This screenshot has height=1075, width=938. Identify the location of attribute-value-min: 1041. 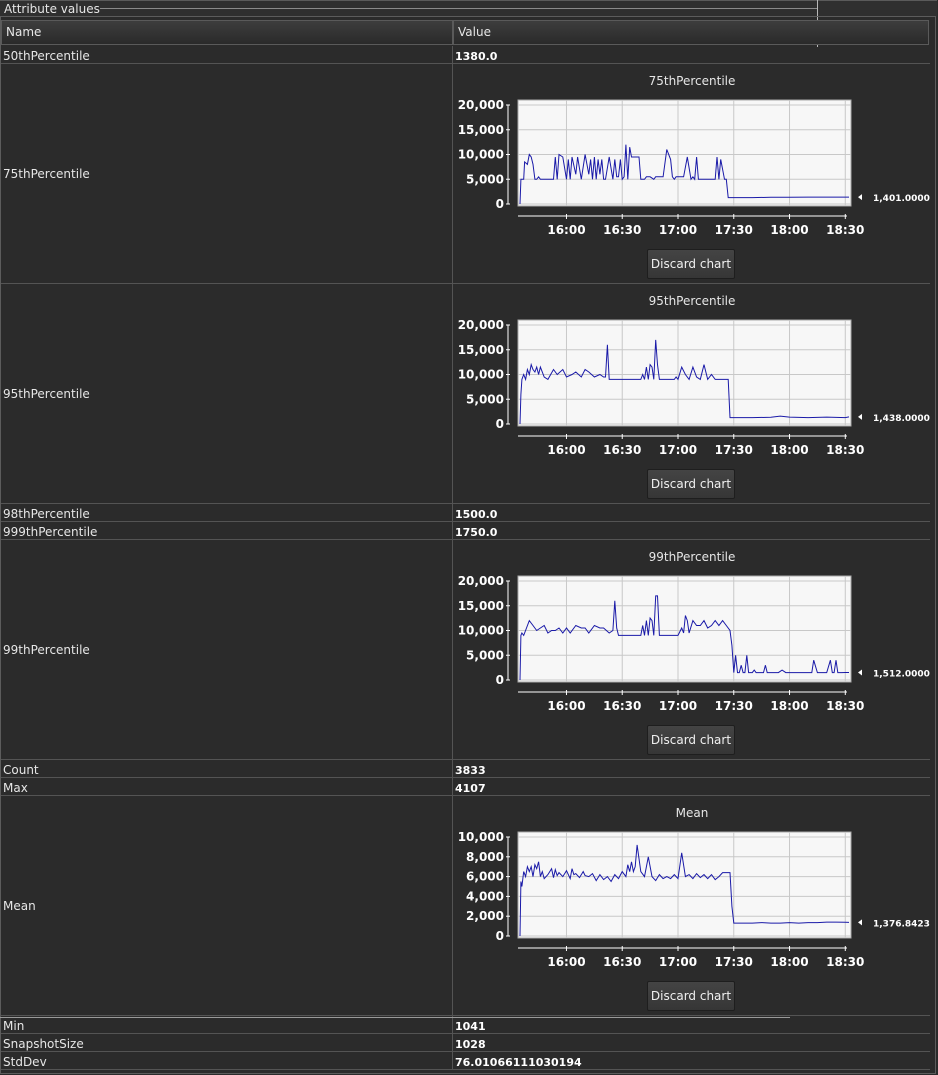
(470, 1026).